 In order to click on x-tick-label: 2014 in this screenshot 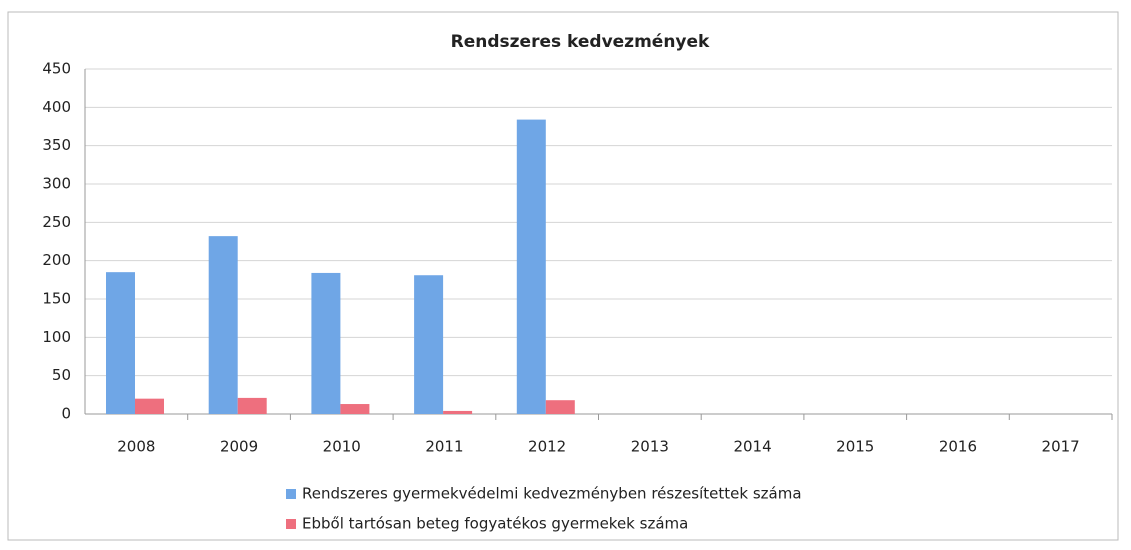, I will do `click(752, 447)`.